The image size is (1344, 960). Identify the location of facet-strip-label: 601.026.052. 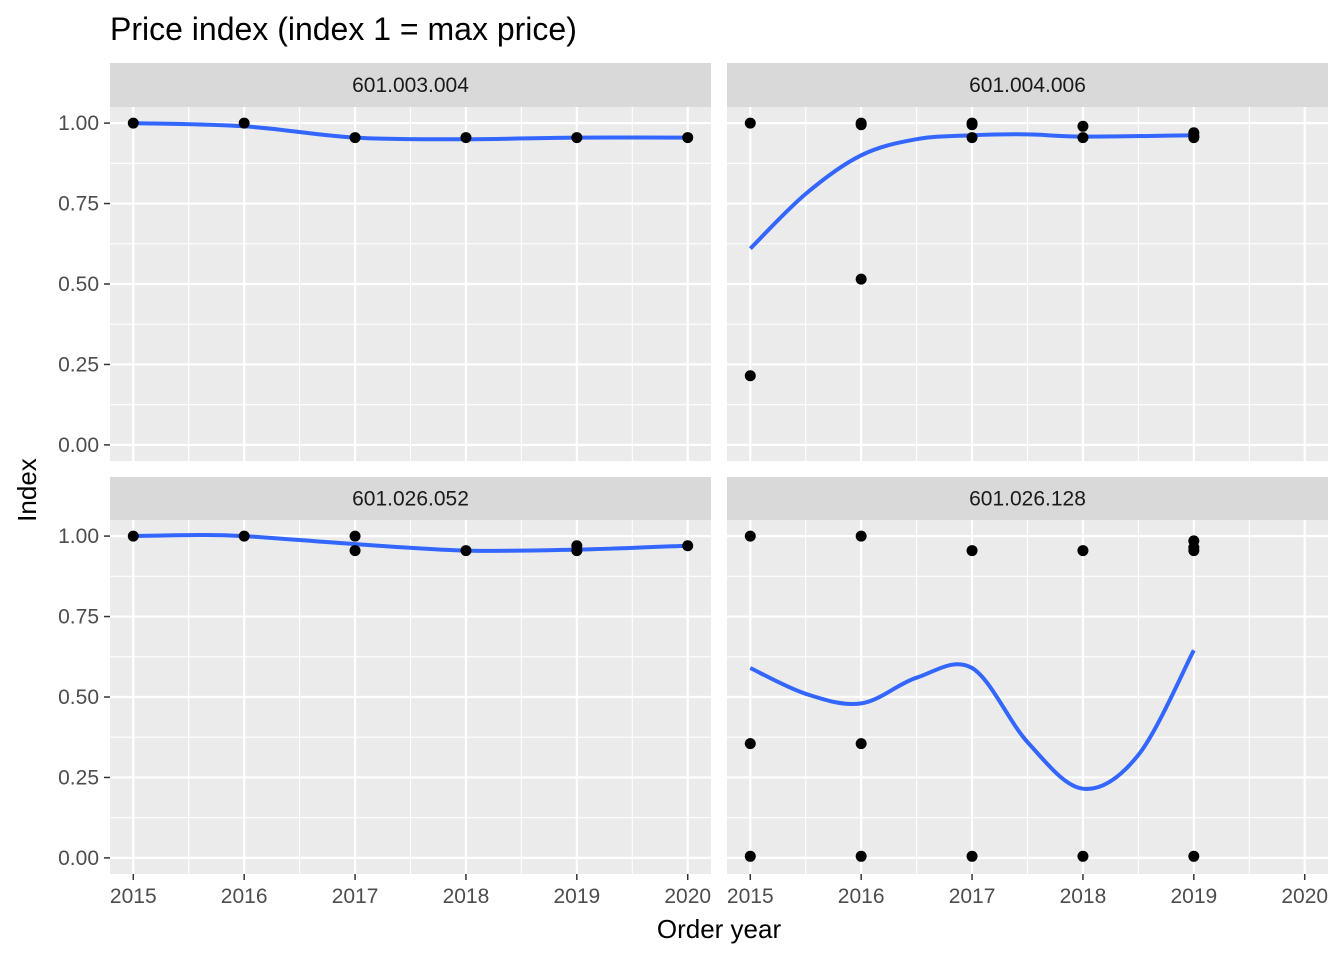
(410, 499).